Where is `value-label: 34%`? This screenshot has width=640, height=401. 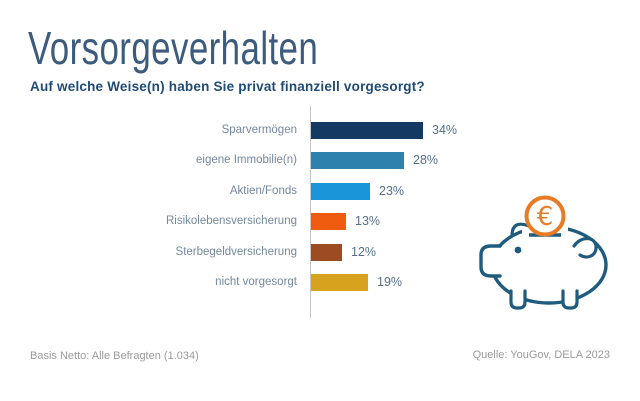 value-label: 34% is located at coordinates (445, 130).